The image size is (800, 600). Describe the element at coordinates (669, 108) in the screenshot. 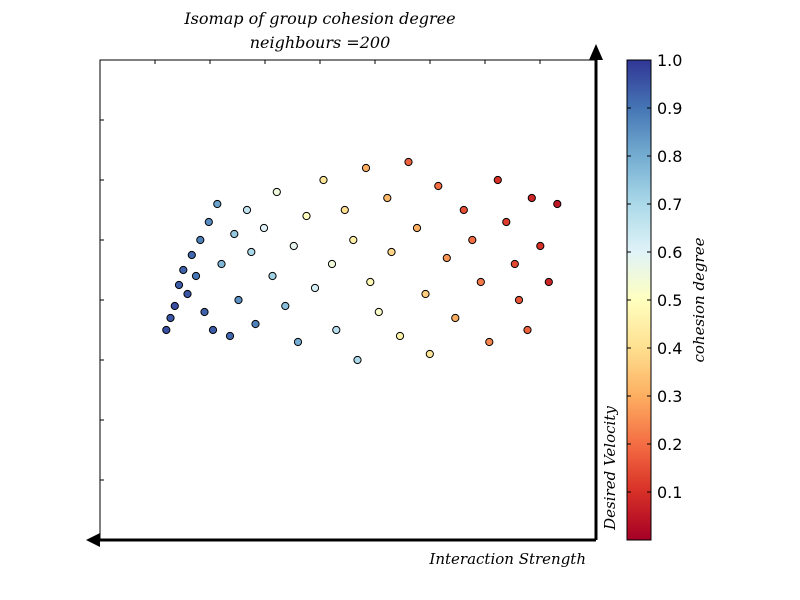

I see `colorbar-tick-label-8: 0.9` at that location.